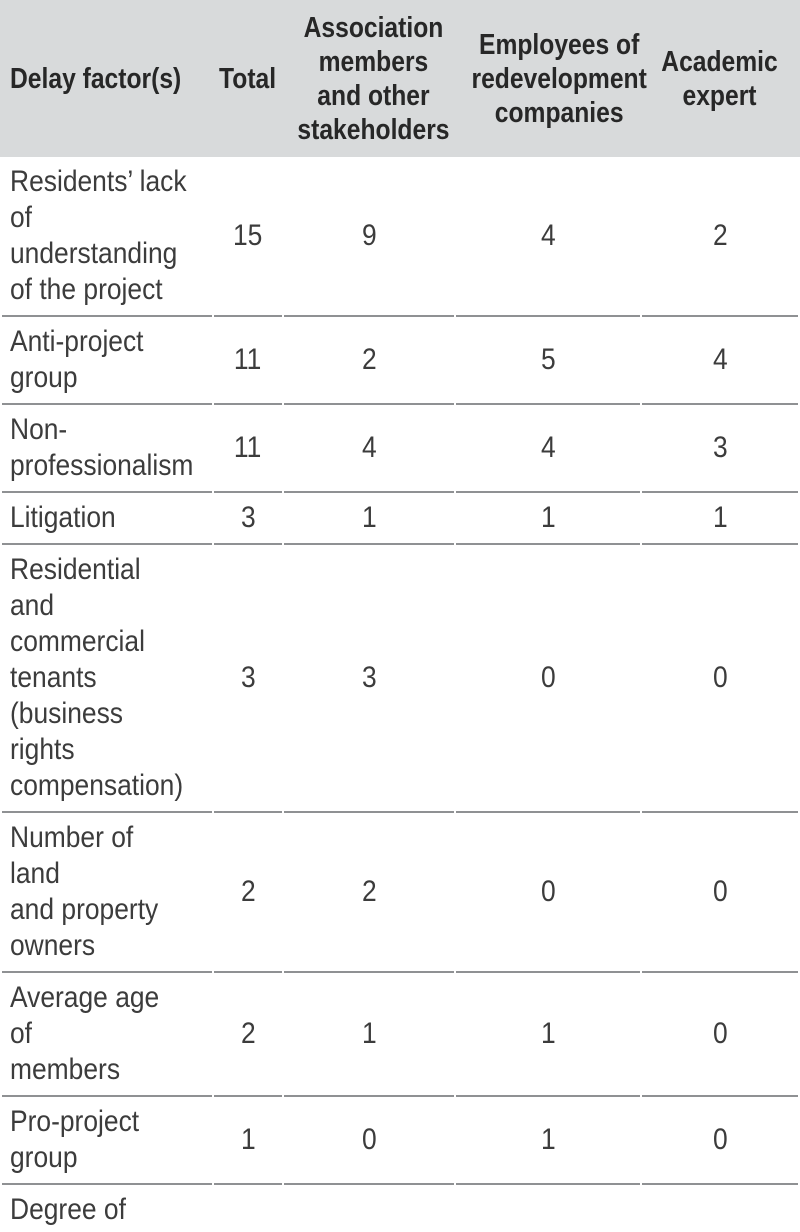 This screenshot has width=800, height=1232. I want to click on count-value: 9, so click(369, 235).